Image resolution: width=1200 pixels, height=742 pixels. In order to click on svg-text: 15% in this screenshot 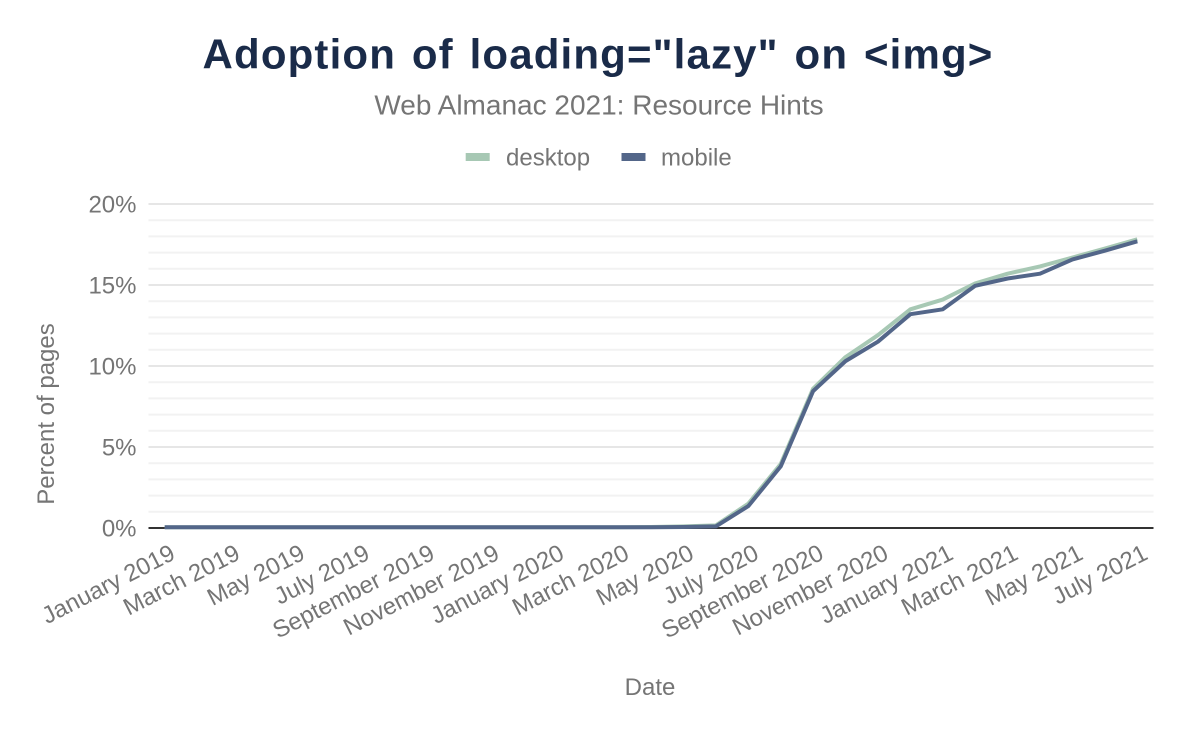, I will do `click(112, 286)`.